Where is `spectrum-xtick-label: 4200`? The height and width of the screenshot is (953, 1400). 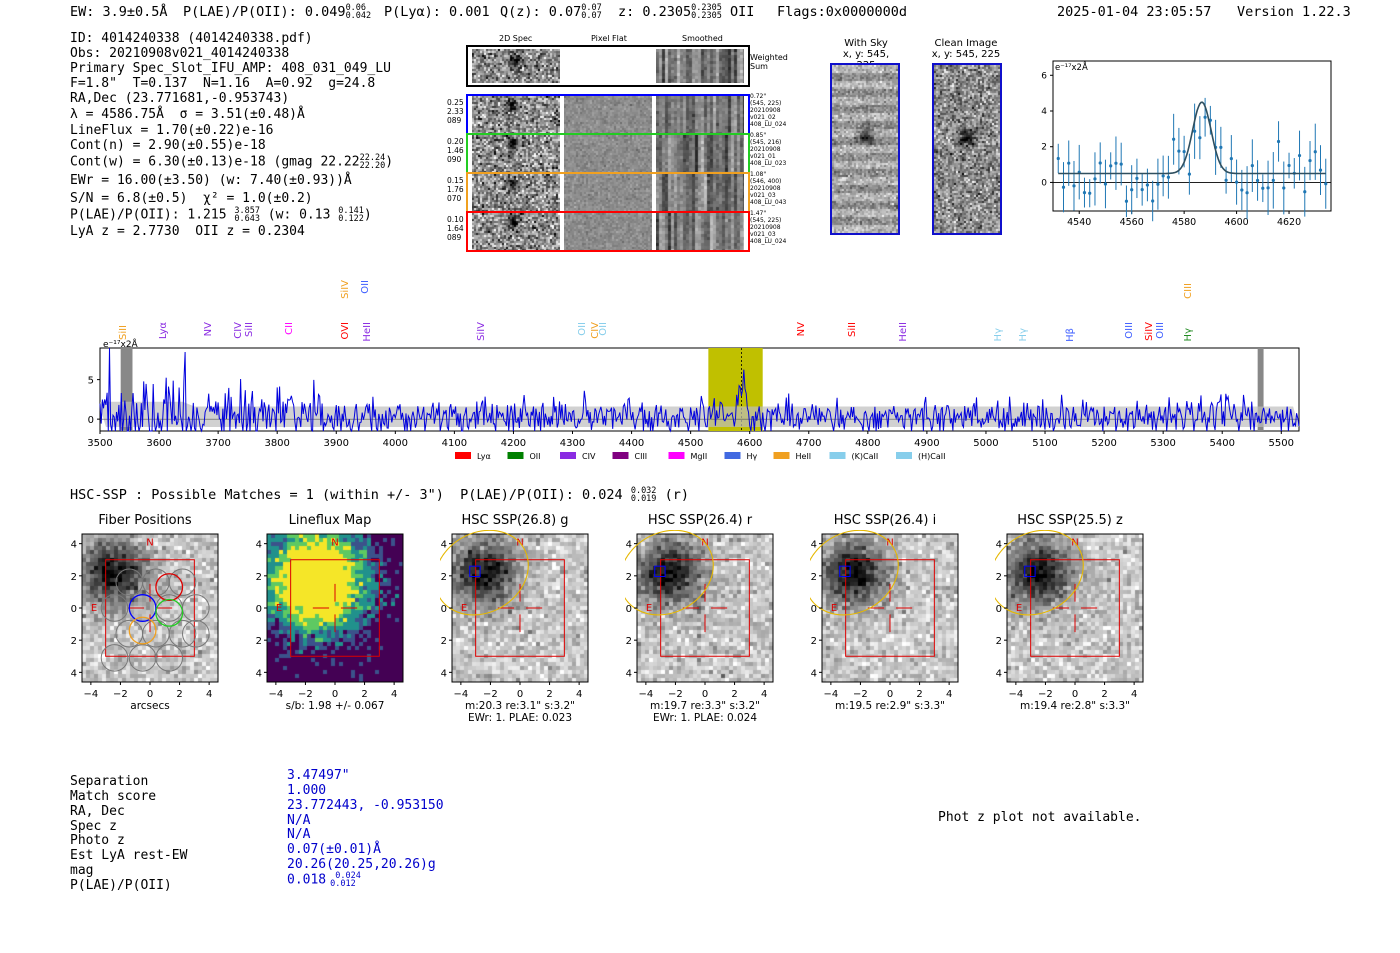 spectrum-xtick-label: 4200 is located at coordinates (513, 443).